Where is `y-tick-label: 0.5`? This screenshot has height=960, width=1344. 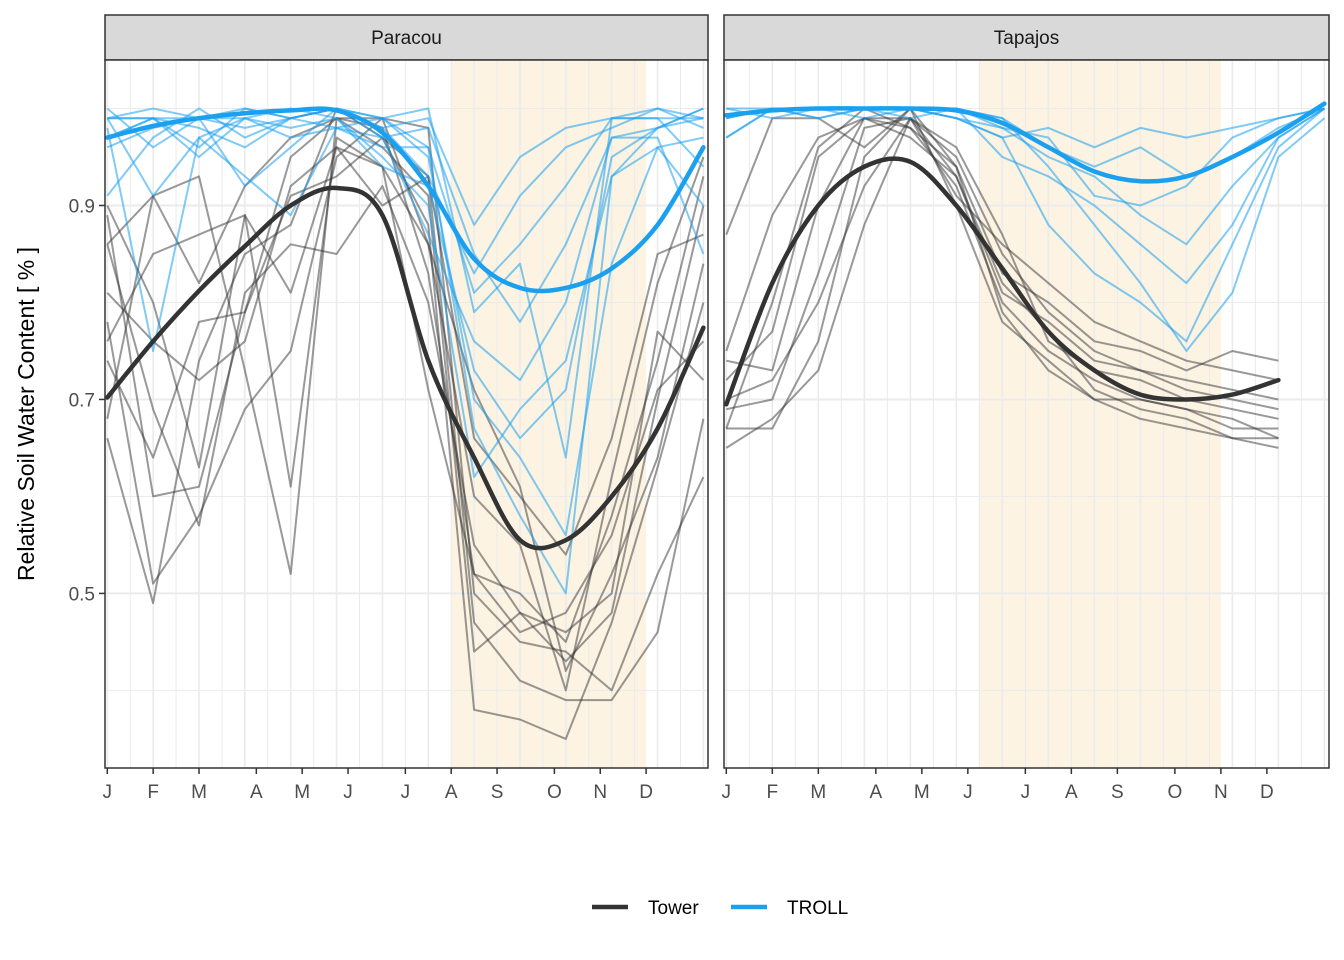 y-tick-label: 0.5 is located at coordinates (82, 594).